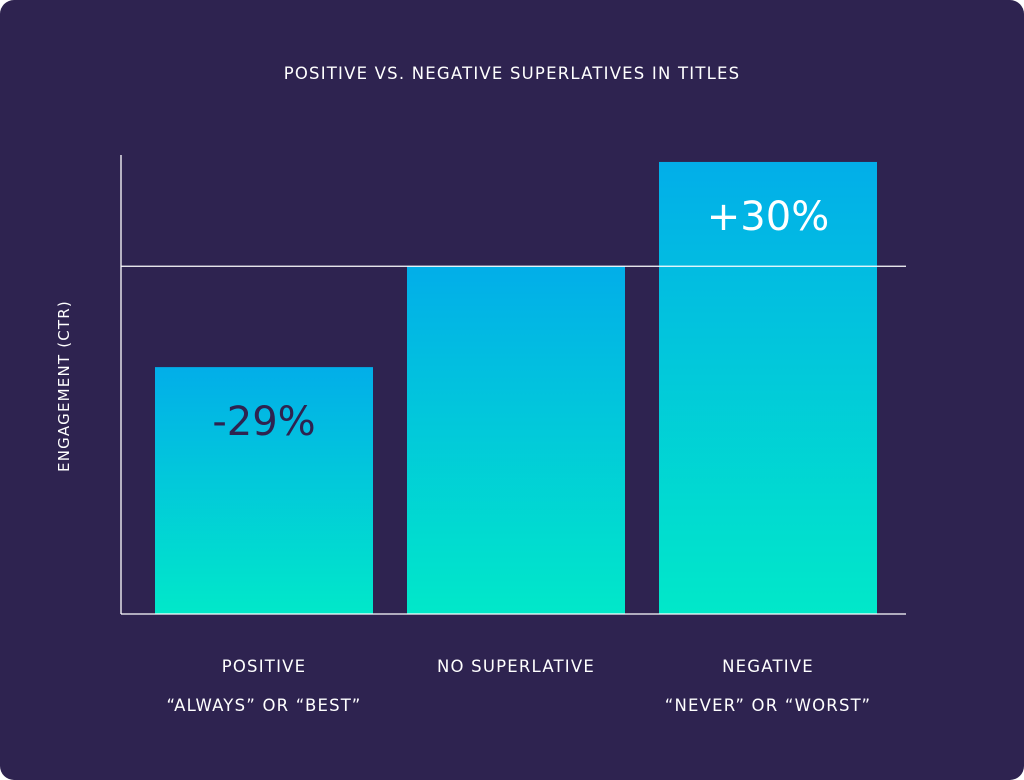 The width and height of the screenshot is (1024, 780). I want to click on category-label-line1: NEGATIVE, so click(768, 666).